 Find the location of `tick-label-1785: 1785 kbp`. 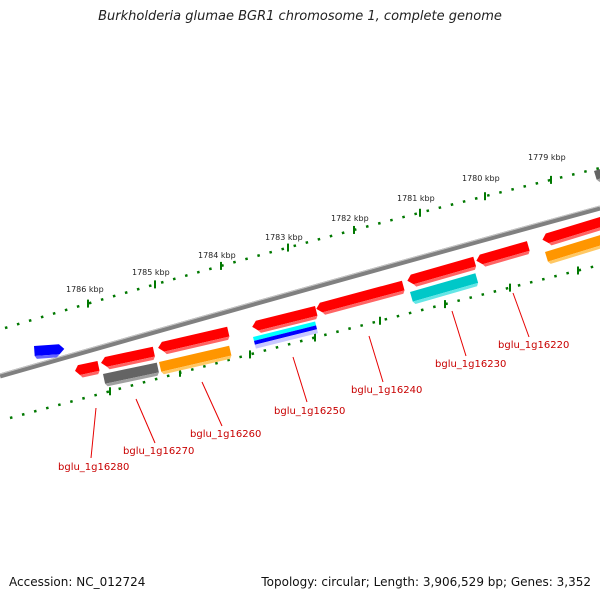

tick-label-1785: 1785 kbp is located at coordinates (151, 272).